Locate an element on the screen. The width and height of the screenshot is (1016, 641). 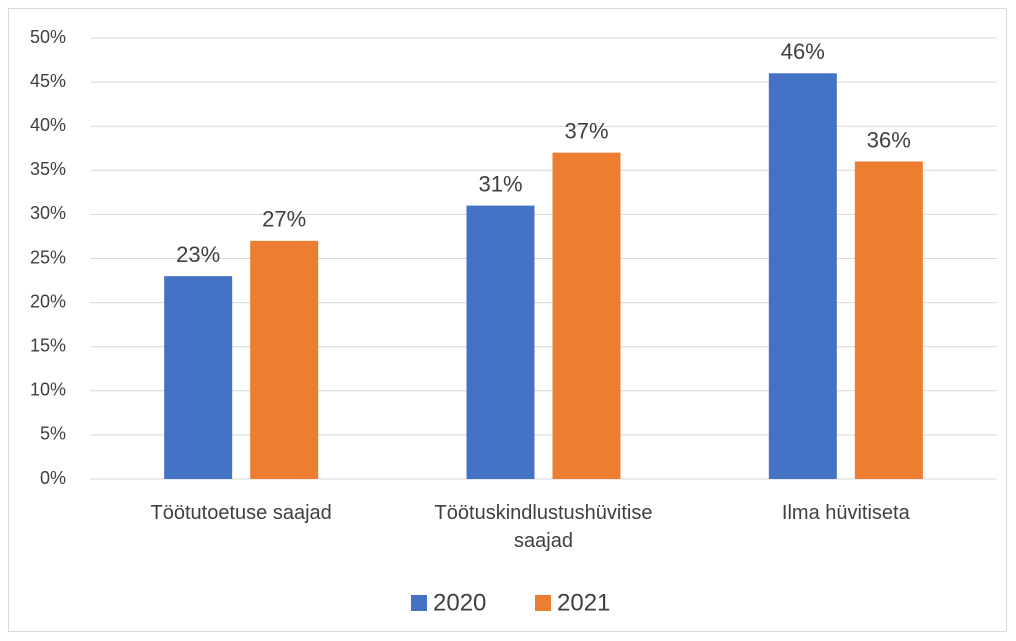
y-tick-label: 45% is located at coordinates (48, 81).